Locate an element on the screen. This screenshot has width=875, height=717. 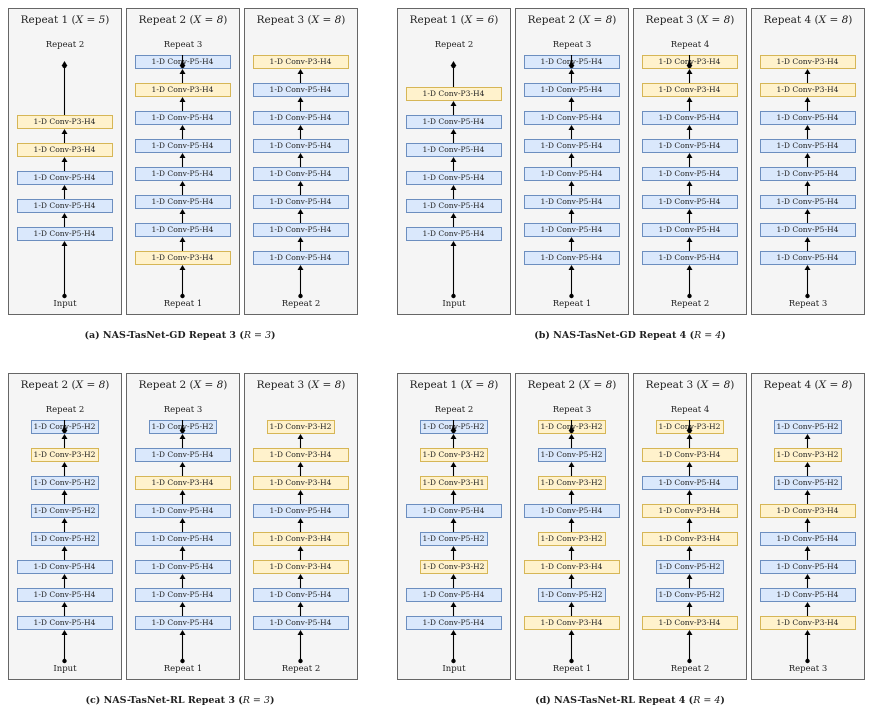
panel-title: Repeat 4 (X = 8) is located at coordinates (808, 385).